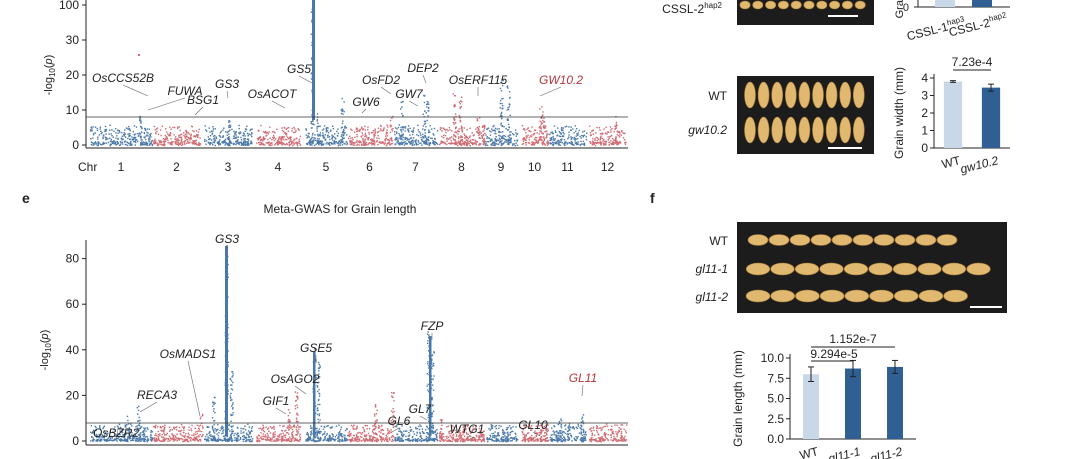  What do you see at coordinates (561, 80) in the screenshot?
I see `gene-label: GW10.2` at bounding box center [561, 80].